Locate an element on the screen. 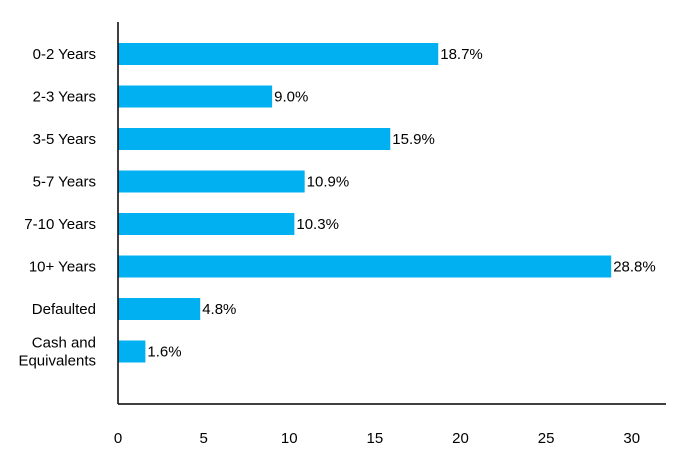 The image size is (696, 473). category-label: 10+ Years is located at coordinates (62, 267).